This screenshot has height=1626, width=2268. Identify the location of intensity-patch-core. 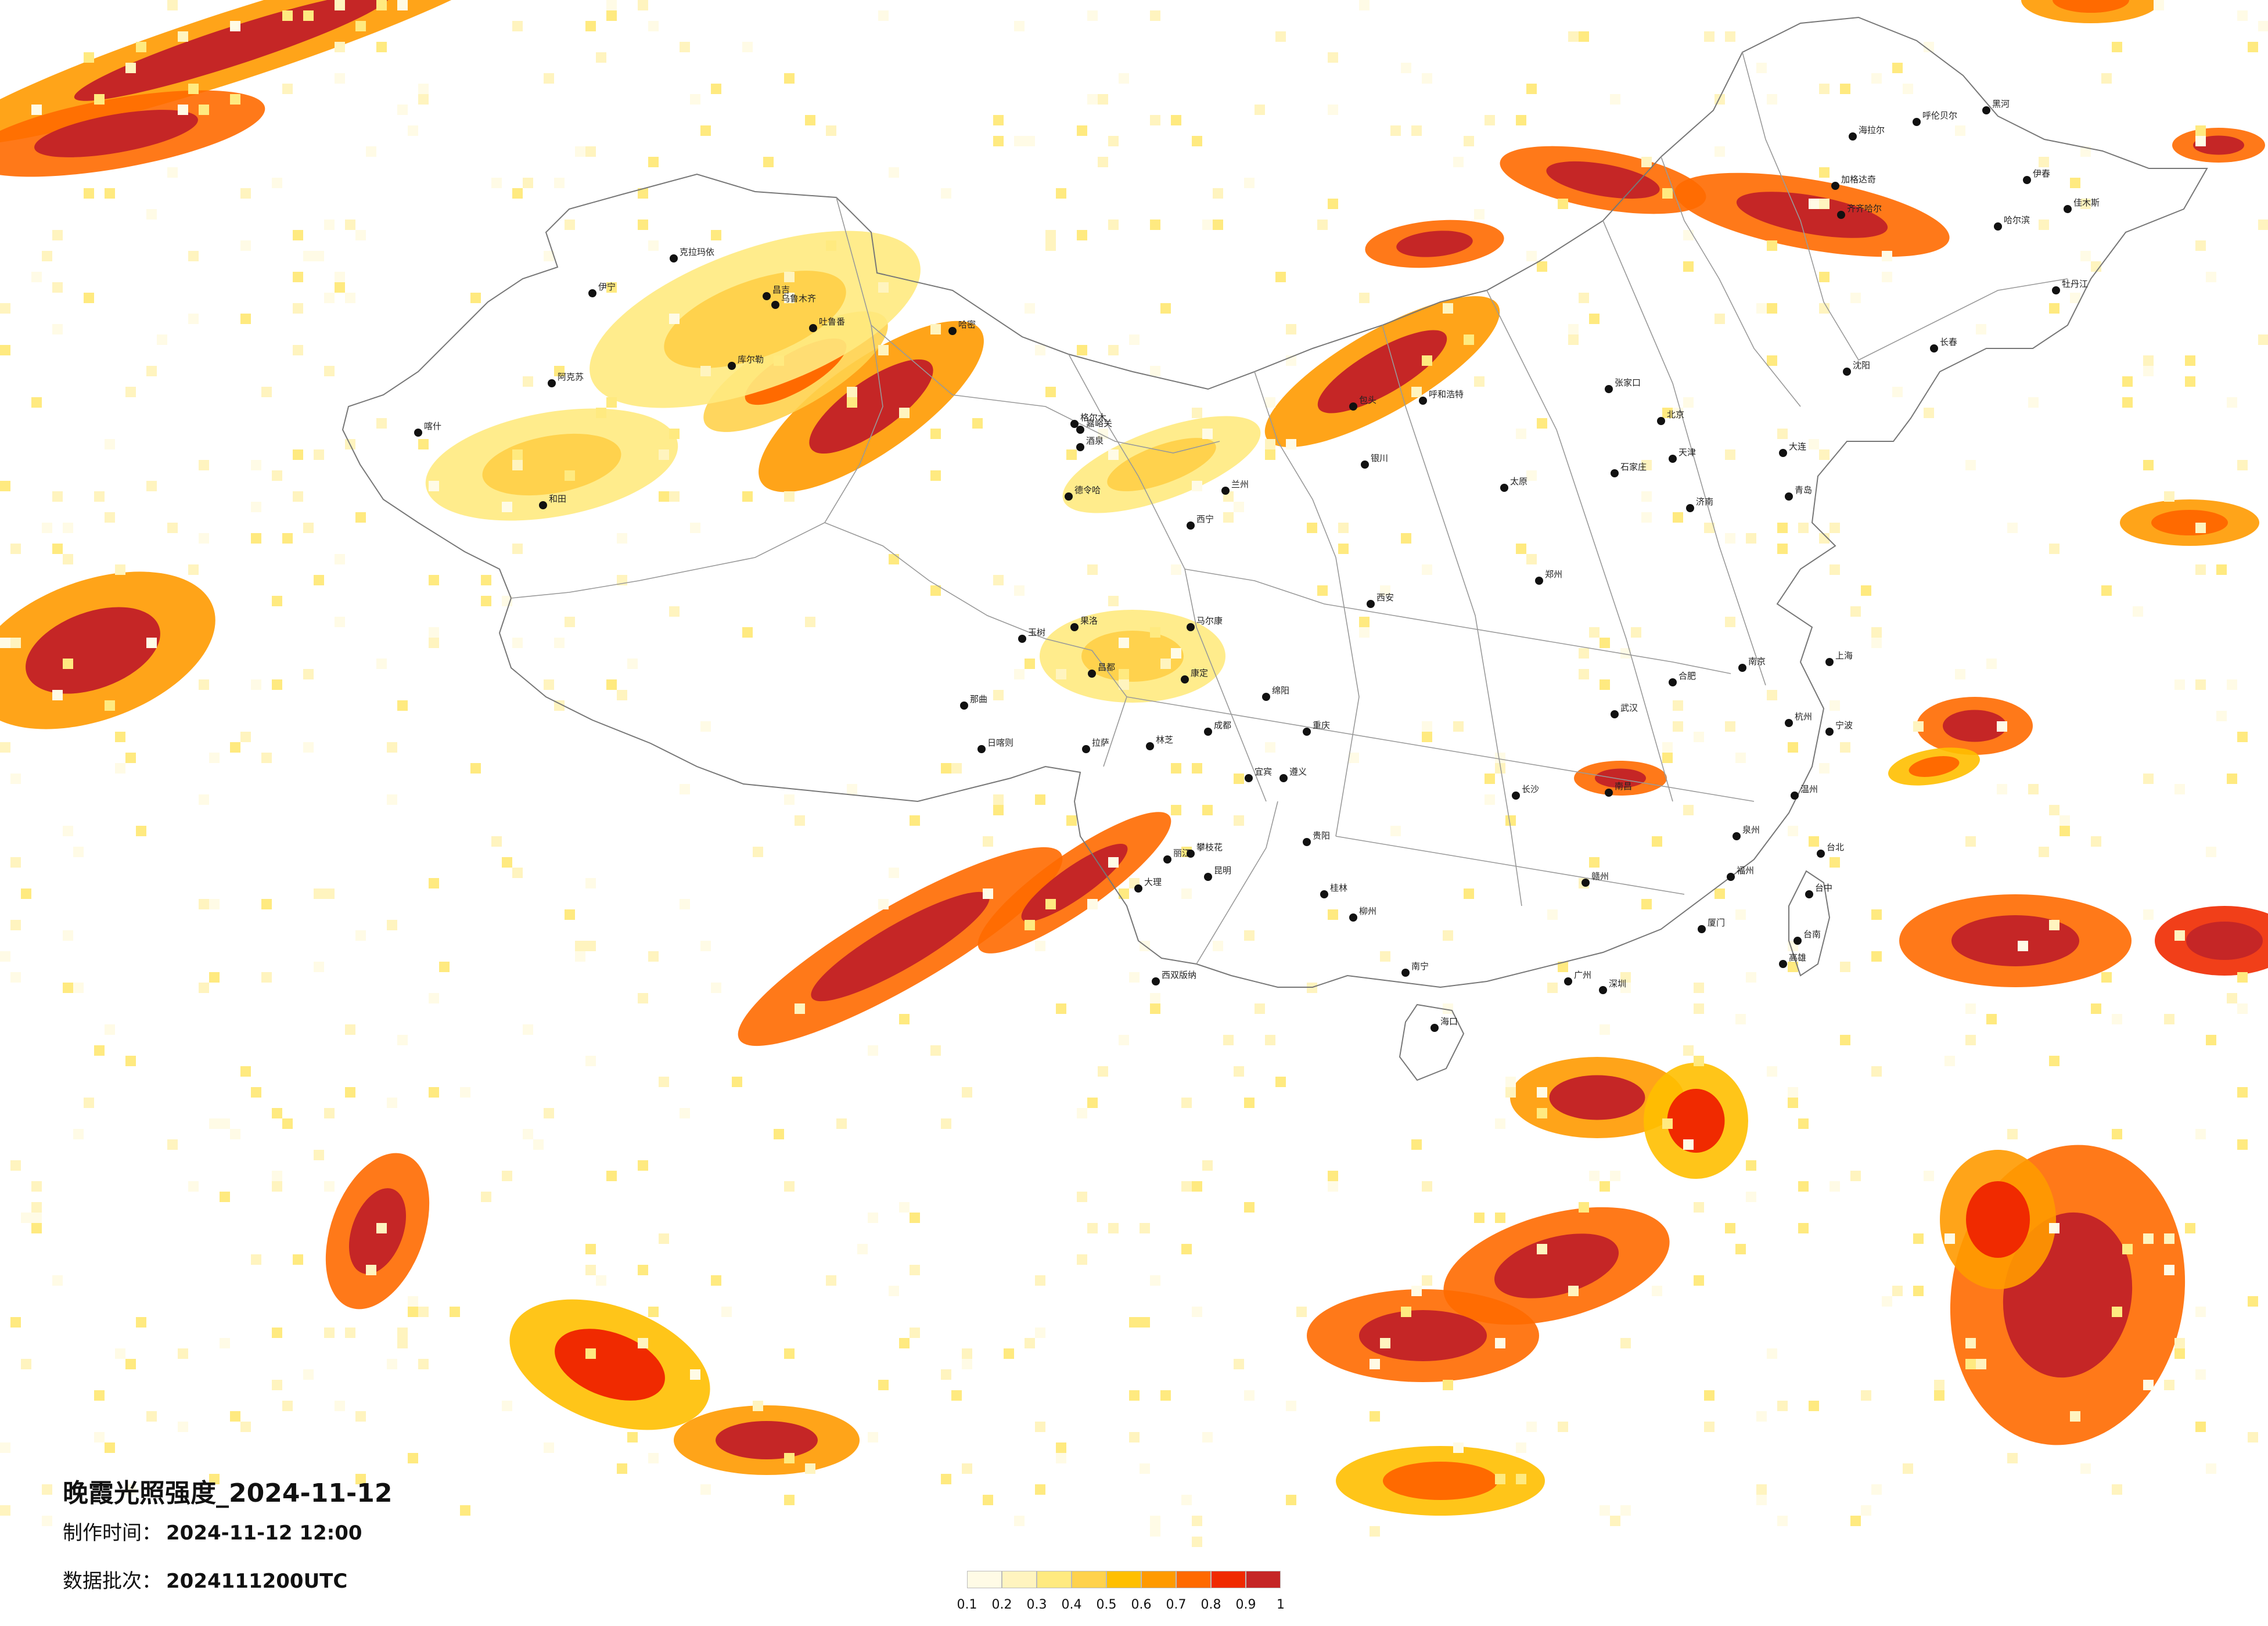
(93, 650).